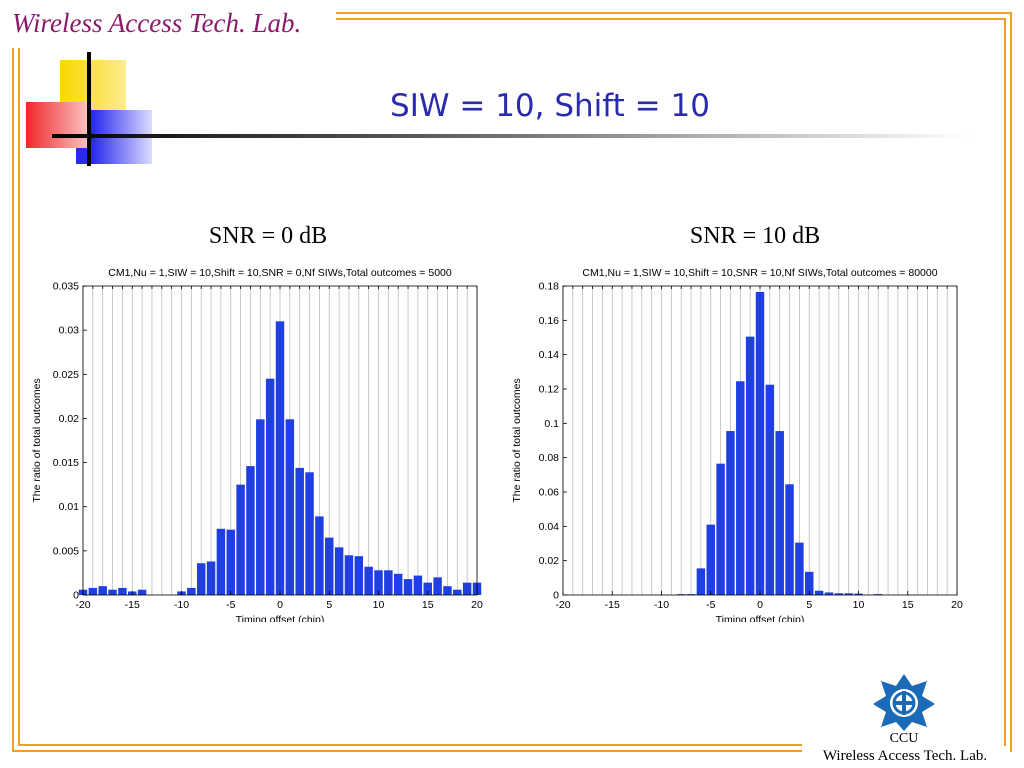 The height and width of the screenshot is (768, 1024). Describe the element at coordinates (69, 331) in the screenshot. I see `y-tick-label: 0.03` at that location.